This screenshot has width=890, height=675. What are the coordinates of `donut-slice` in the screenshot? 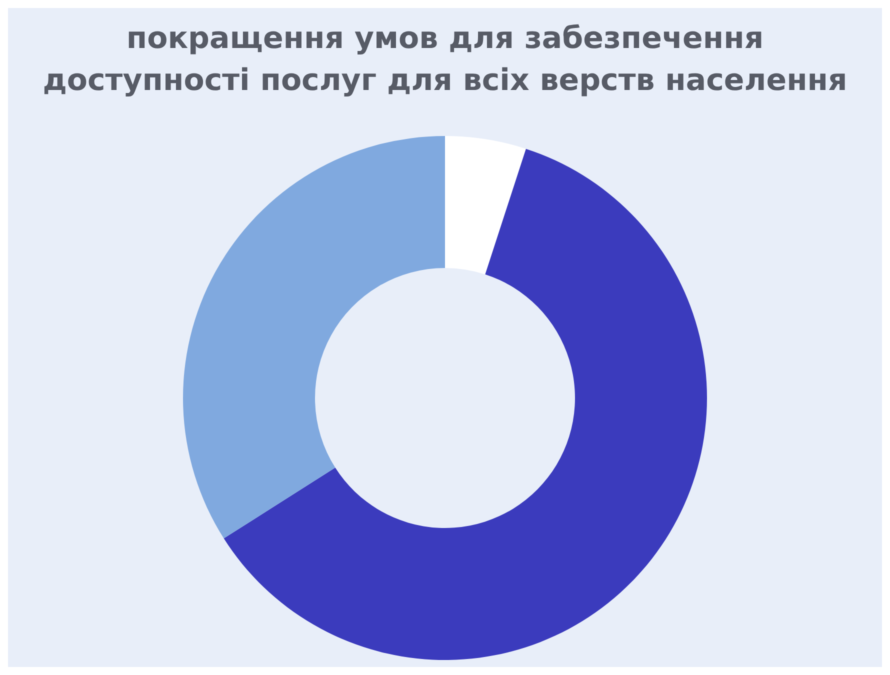 It's located at (485, 205).